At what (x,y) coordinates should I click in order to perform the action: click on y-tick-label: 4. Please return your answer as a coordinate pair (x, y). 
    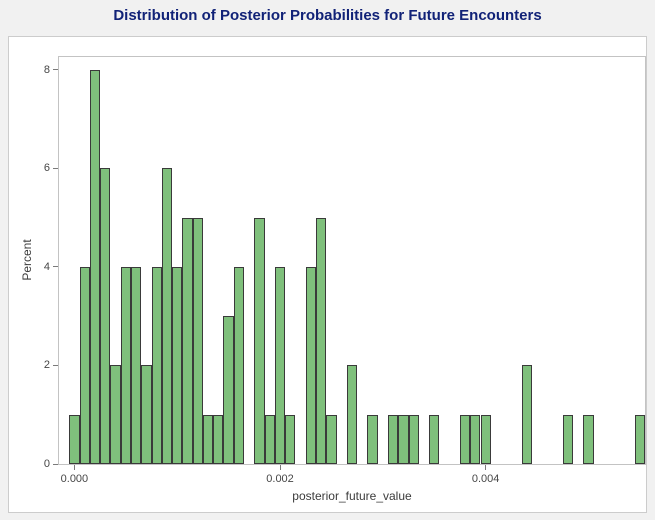
    Looking at the image, I should click on (46, 266).